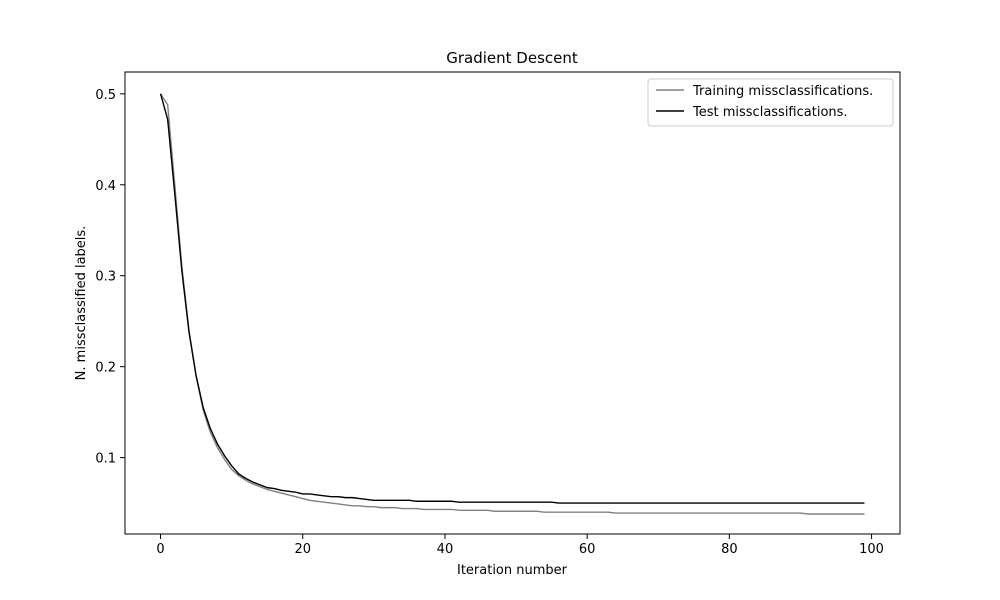  Describe the element at coordinates (729, 549) in the screenshot. I see `x-tick-label: 80` at that location.